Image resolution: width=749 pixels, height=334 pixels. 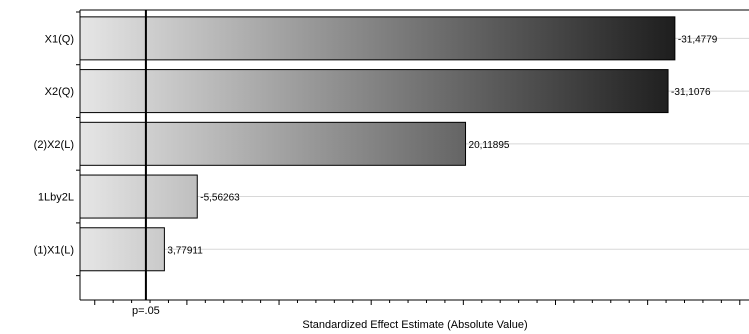 I want to click on category-label: X1(Q), so click(x=59, y=39).